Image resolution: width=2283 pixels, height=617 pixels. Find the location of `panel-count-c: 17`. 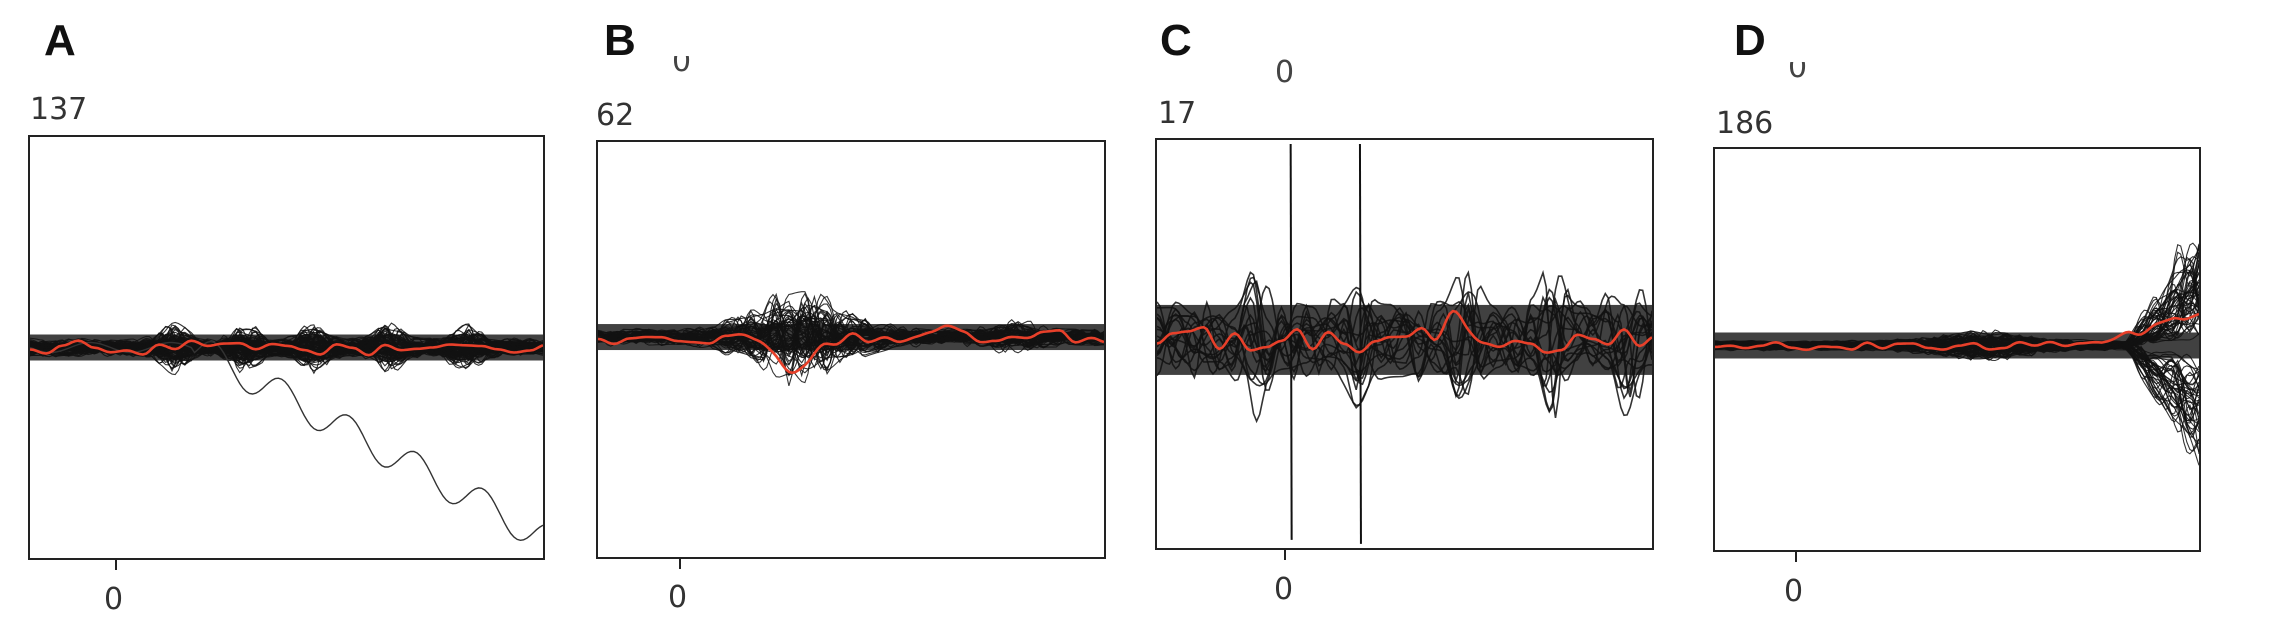

panel-count-c: 17 is located at coordinates (1177, 113).